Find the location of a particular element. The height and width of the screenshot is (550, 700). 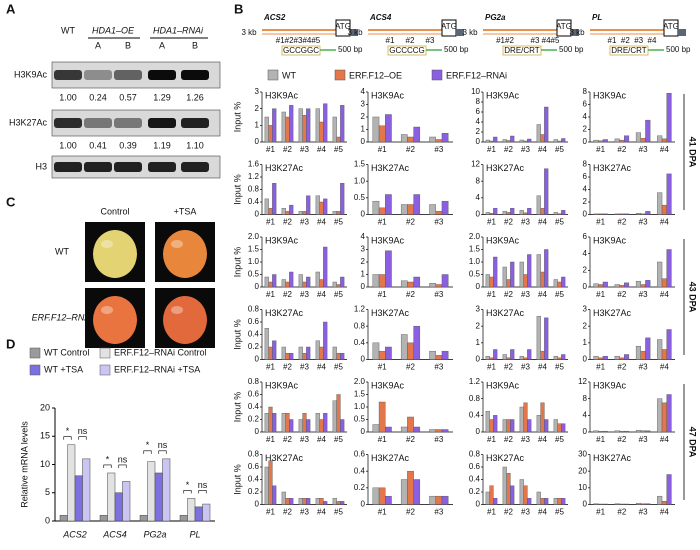

y-axis-label: Input % is located at coordinates (237, 189).